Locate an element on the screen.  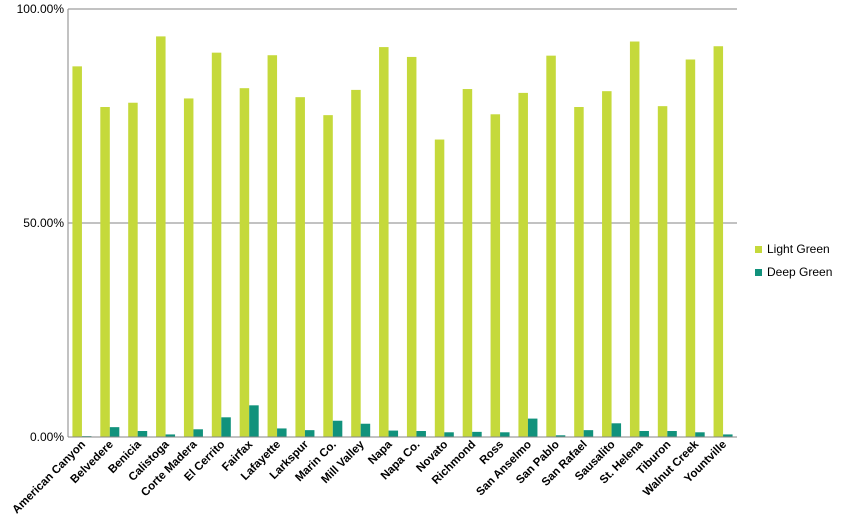
legend-entry-label: Light Green is located at coordinates (798, 249).